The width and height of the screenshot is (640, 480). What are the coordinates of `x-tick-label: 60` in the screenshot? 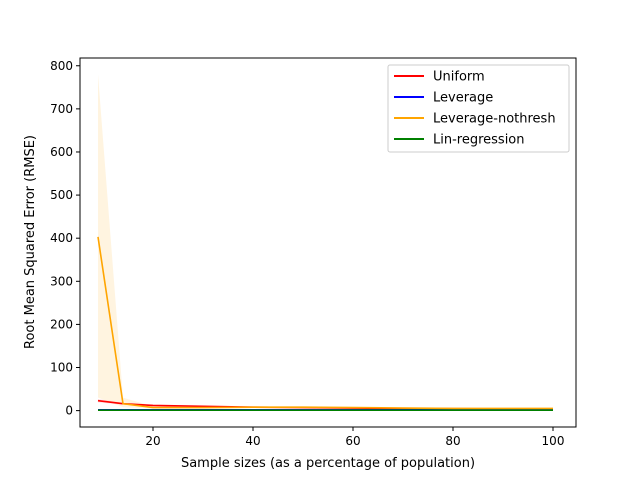 It's located at (352, 441).